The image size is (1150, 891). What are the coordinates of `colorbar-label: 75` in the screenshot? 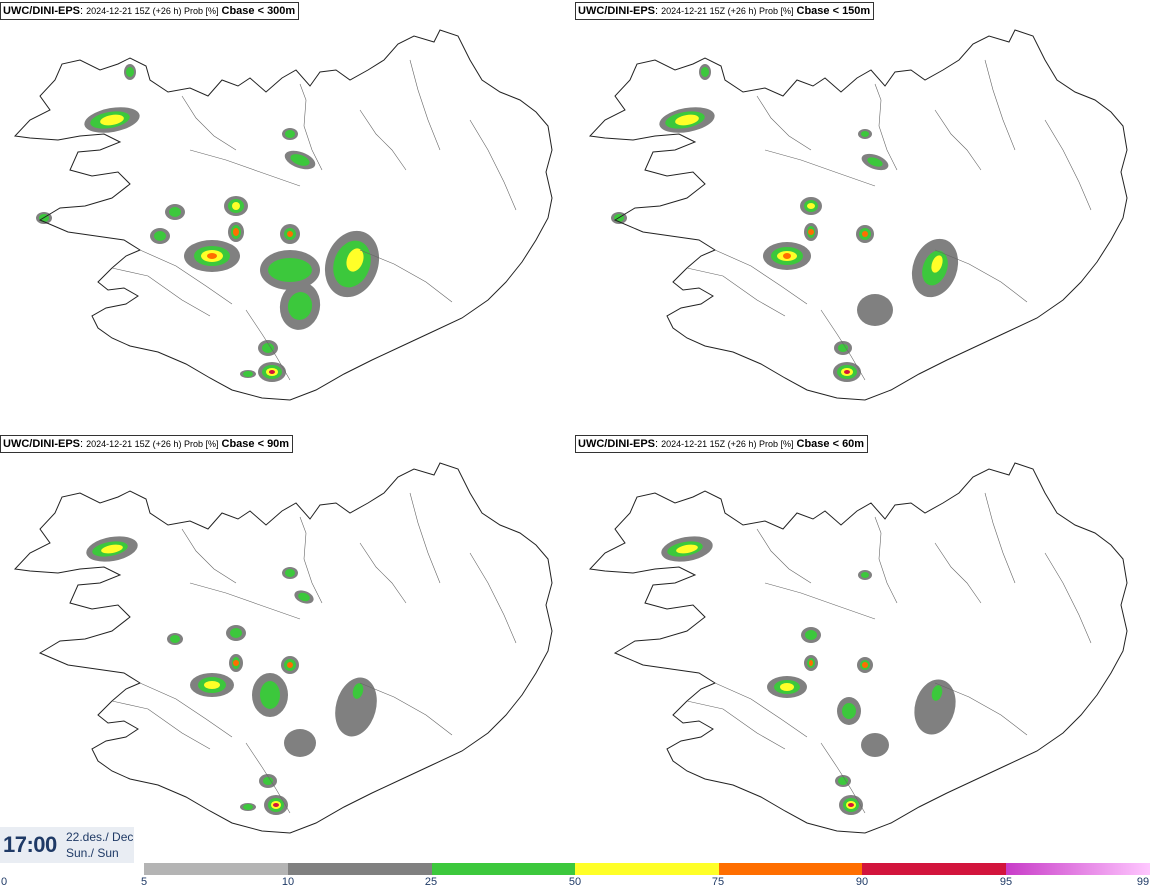 It's located at (718, 882).